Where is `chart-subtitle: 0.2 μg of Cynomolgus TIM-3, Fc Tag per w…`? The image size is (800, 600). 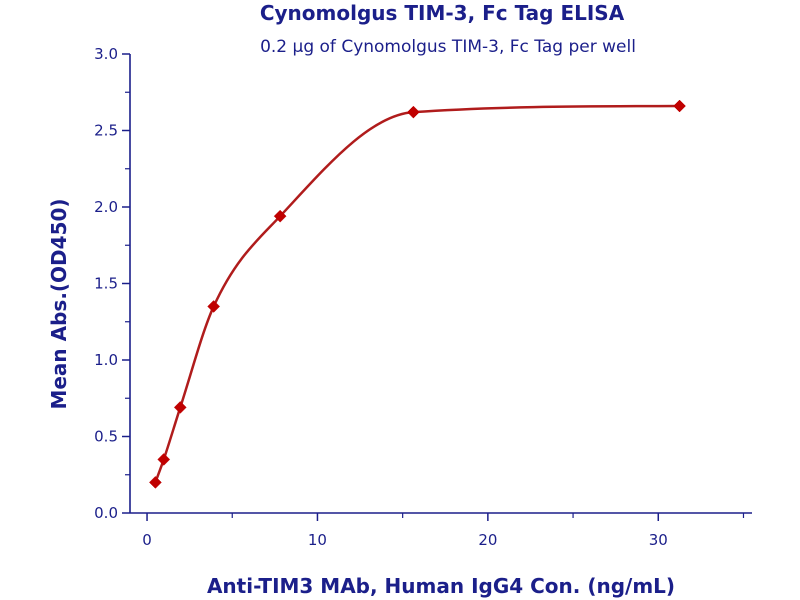 chart-subtitle: 0.2 μg of Cynomolgus TIM-3, Fc Tag per w… is located at coordinates (448, 47).